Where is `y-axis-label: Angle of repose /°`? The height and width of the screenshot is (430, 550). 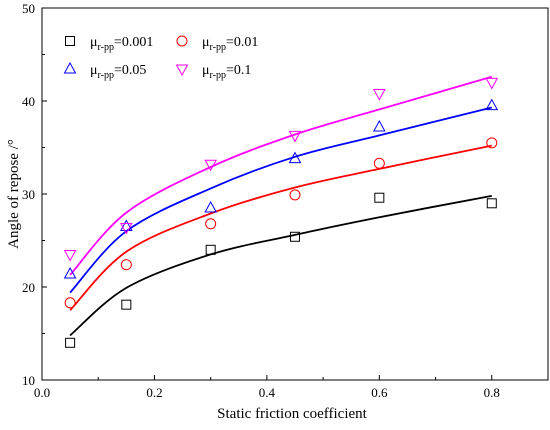
y-axis-label: Angle of repose /° is located at coordinates (14, 194).